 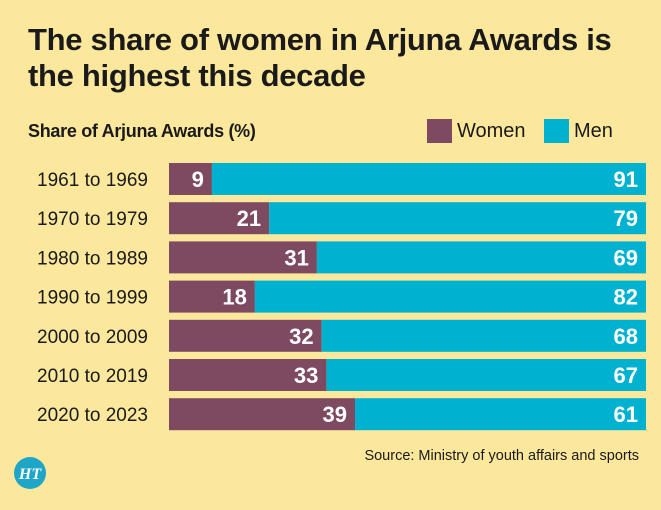 I want to click on category-label: 1990 to 1999, so click(x=92, y=298).